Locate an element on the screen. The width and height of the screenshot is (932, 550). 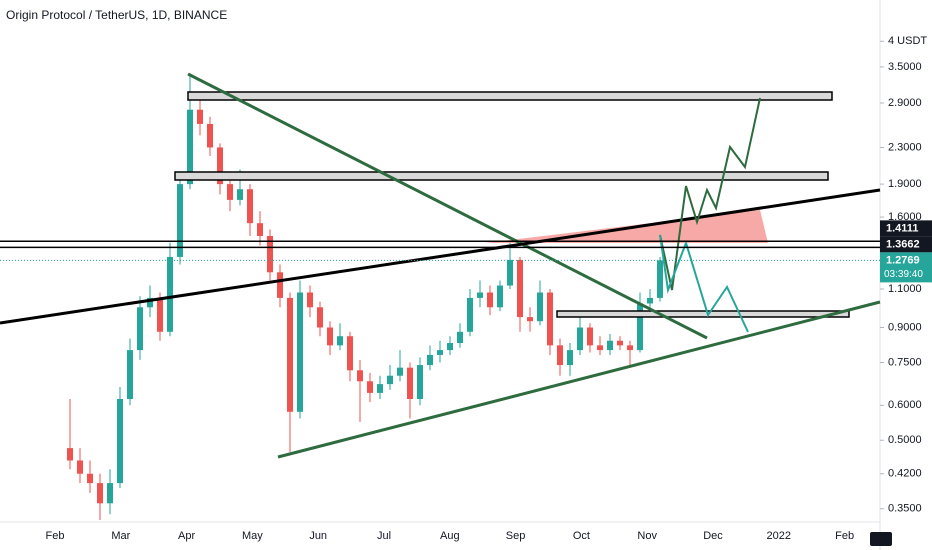
x-tick-label: Oct is located at coordinates (581, 536).